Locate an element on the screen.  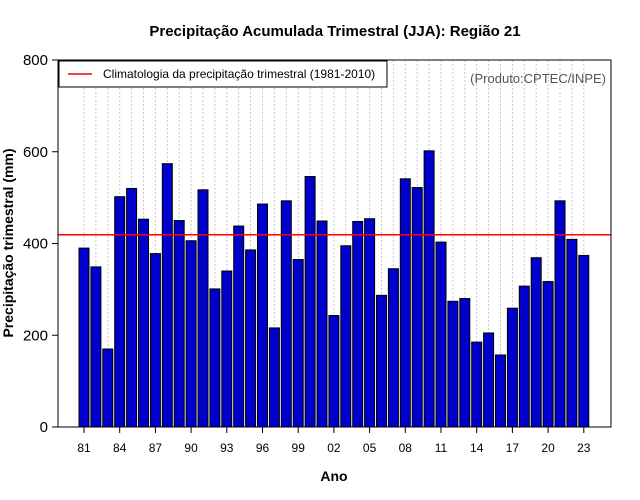
bar-1990 is located at coordinates (191, 334).